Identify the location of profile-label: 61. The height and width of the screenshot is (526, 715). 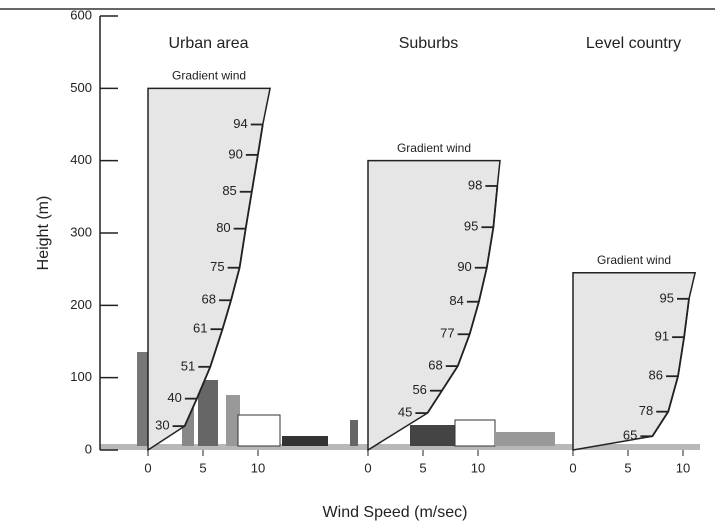
(200, 328).